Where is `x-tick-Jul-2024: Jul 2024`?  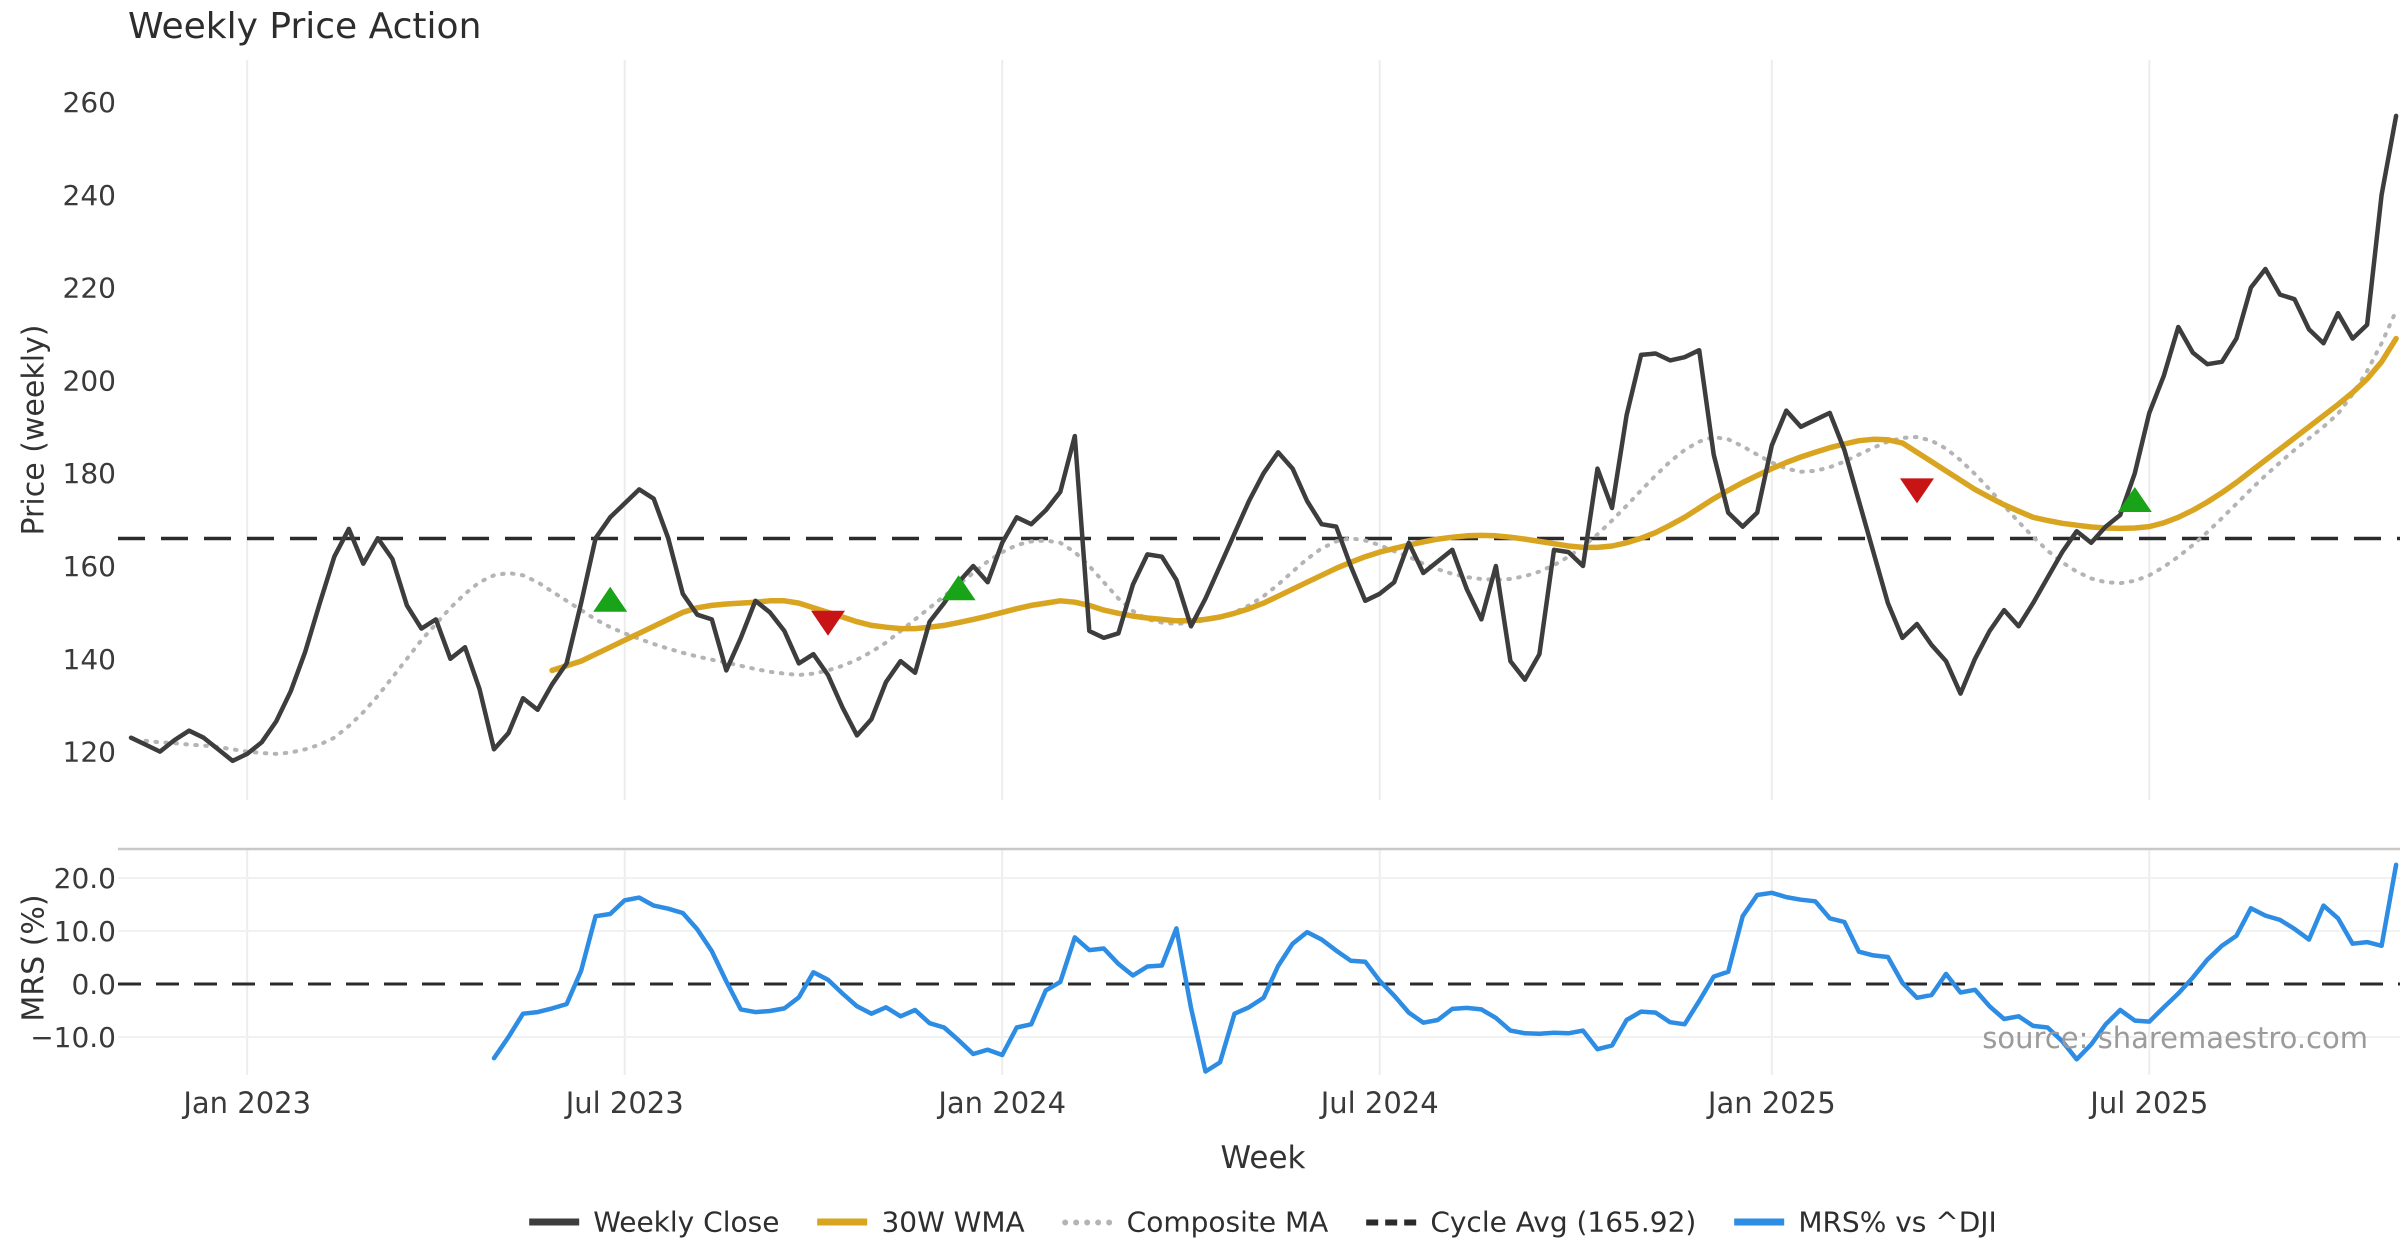
x-tick-Jul-2024: Jul 2024 is located at coordinates (1379, 1103).